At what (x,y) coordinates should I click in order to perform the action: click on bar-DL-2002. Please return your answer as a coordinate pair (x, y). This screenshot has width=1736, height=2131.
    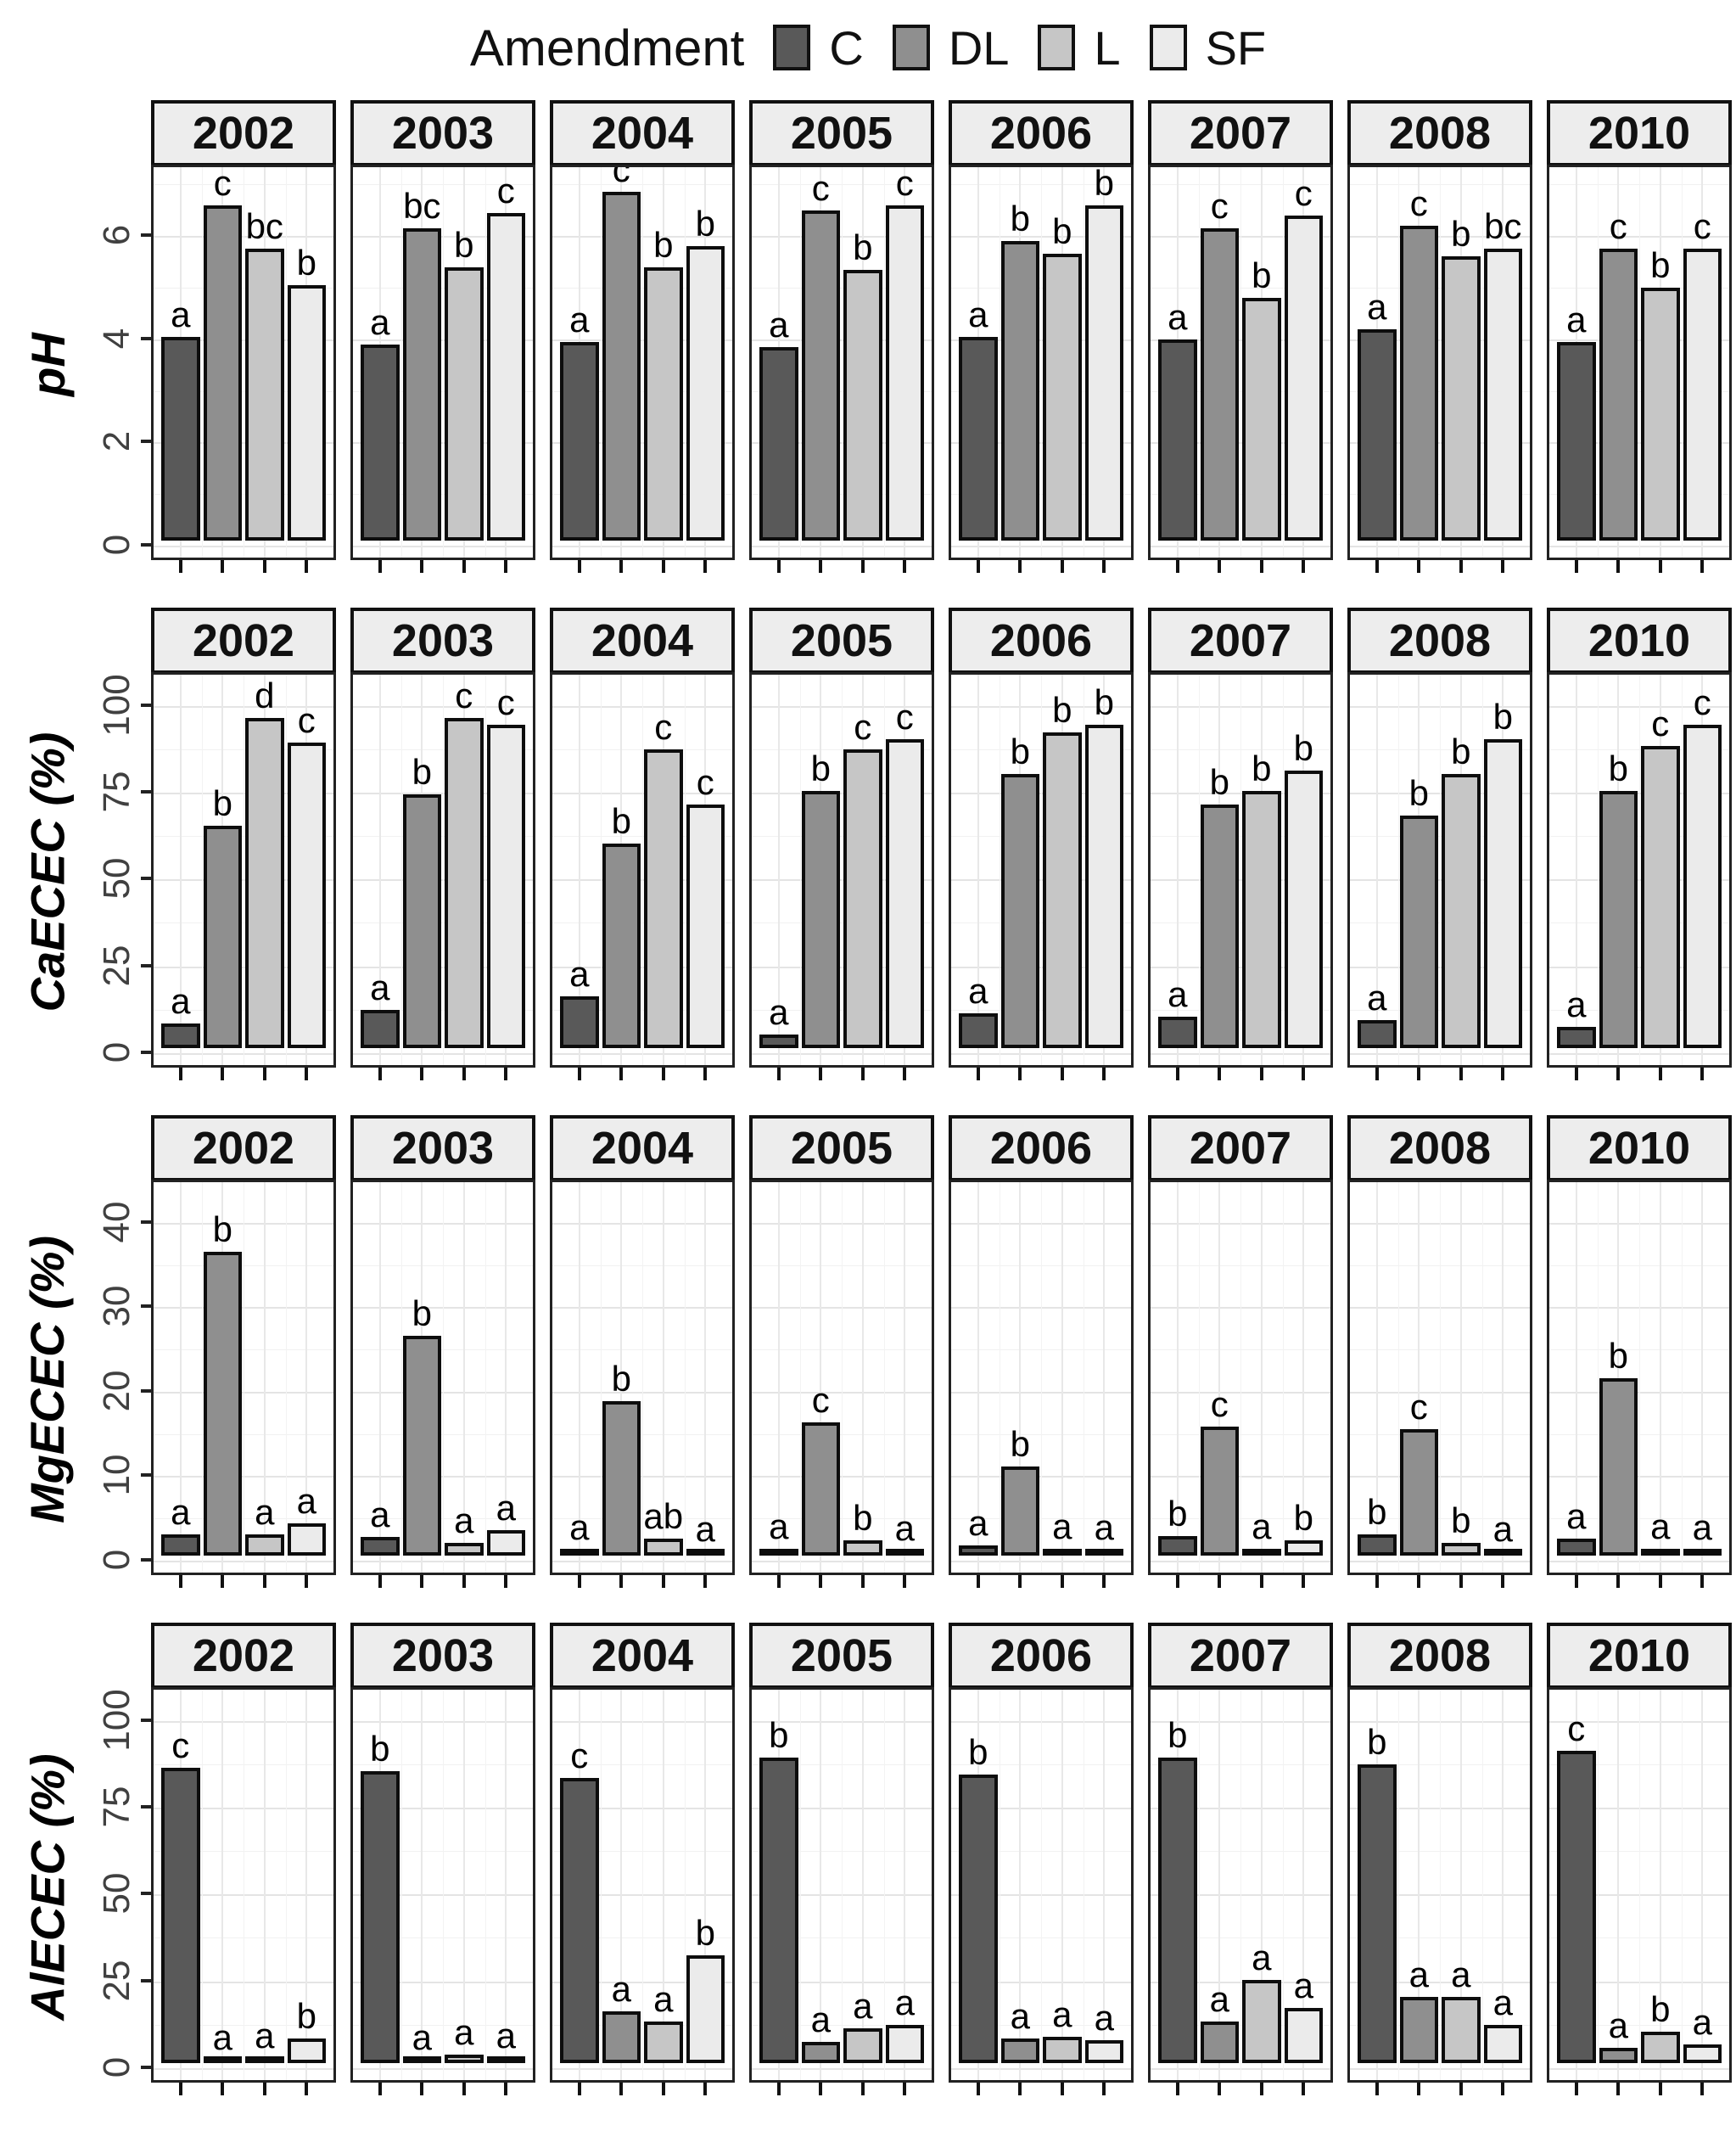
    Looking at the image, I should click on (223, 937).